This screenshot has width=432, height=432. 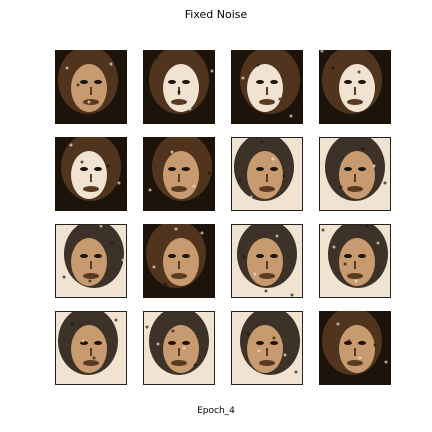 What do you see at coordinates (216, 411) in the screenshot?
I see `epoch-label: Epoch_4` at bounding box center [216, 411].